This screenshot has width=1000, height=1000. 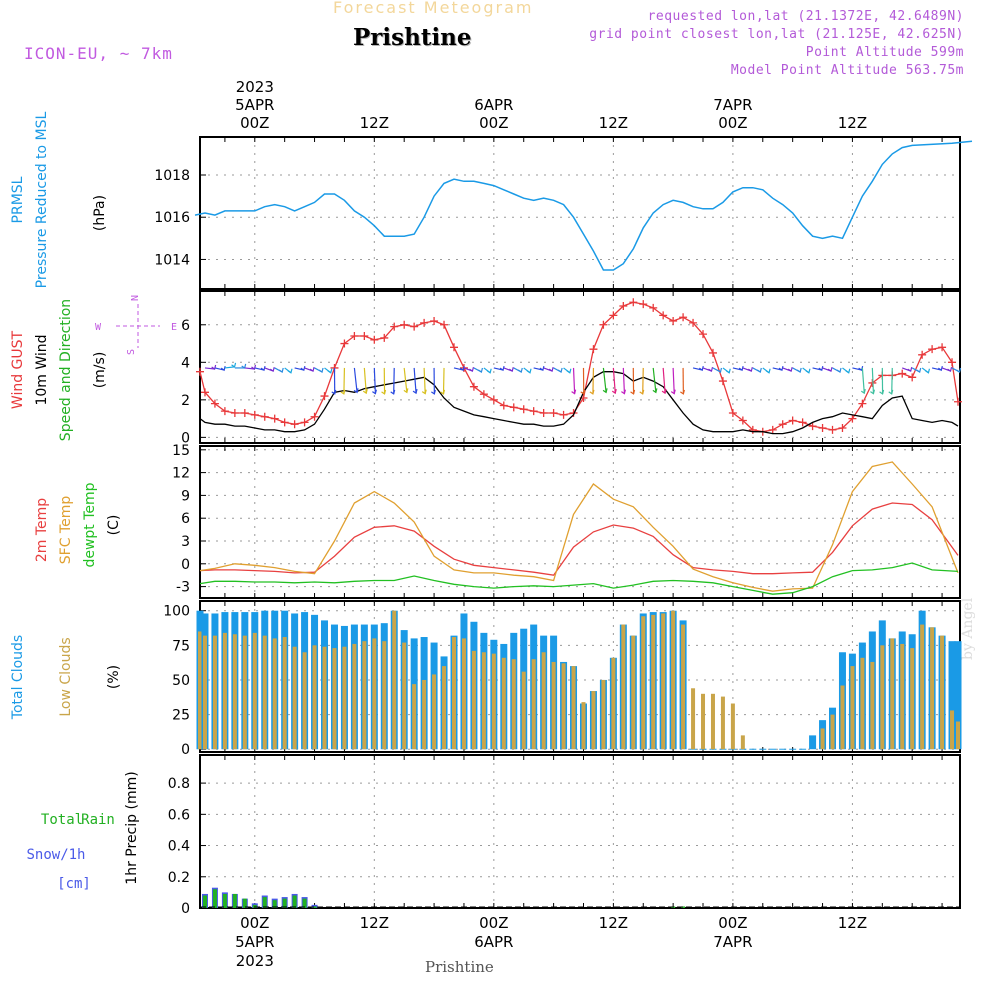 What do you see at coordinates (172, 218) in the screenshot?
I see `y-tick-label: 1016` at bounding box center [172, 218].